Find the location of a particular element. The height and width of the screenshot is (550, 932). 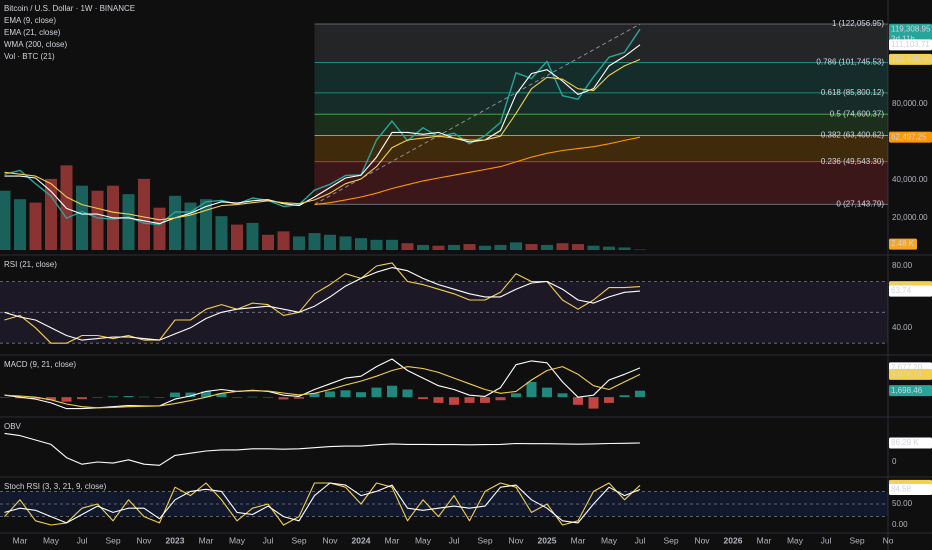

fib-label: 1 (122,056.95) is located at coordinates (858, 23).